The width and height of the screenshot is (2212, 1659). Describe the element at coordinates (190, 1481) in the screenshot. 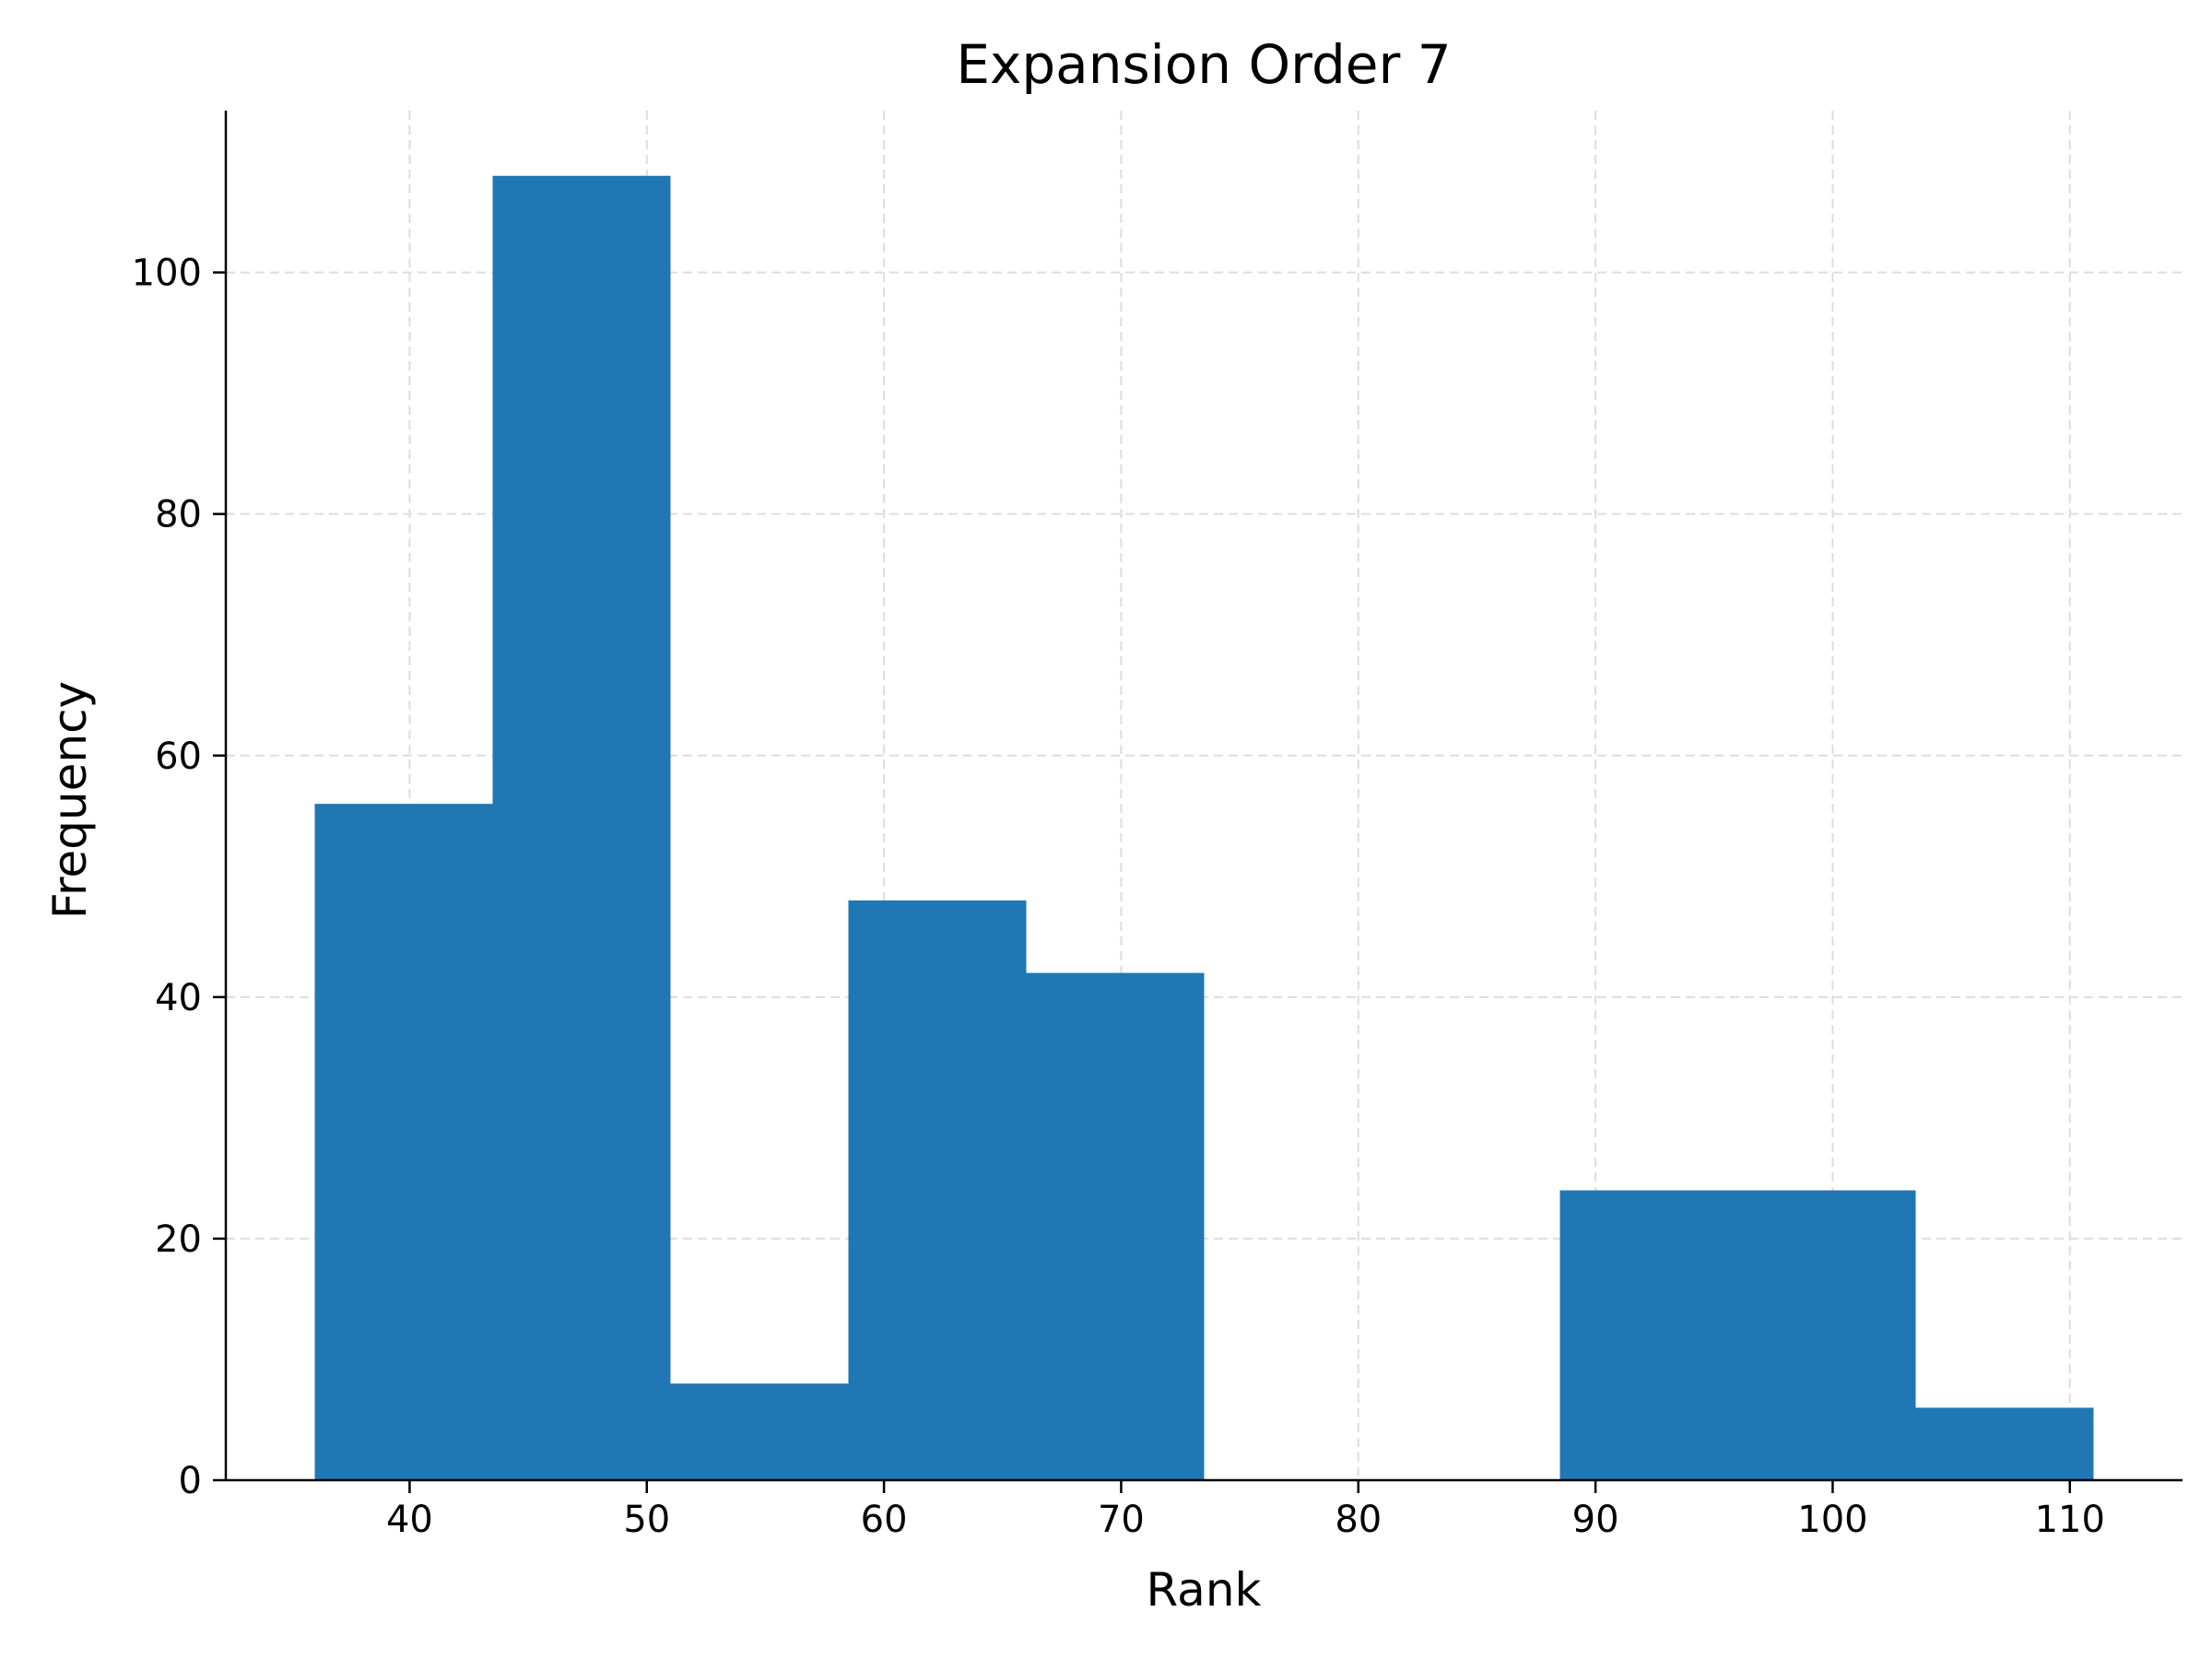

I see `y-tick-label: 0` at that location.